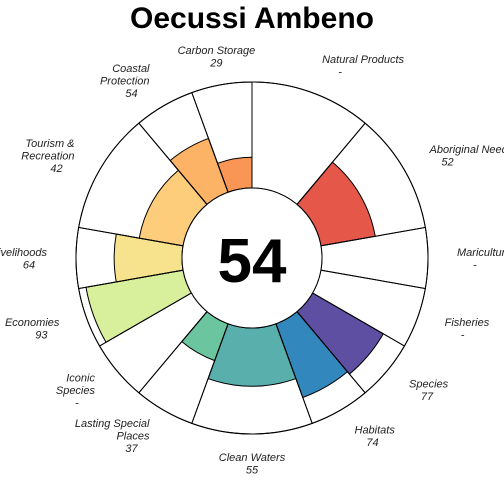 The image size is (504, 504). What do you see at coordinates (252, 458) in the screenshot?
I see `petal-name-cw: Clean Waters` at bounding box center [252, 458].